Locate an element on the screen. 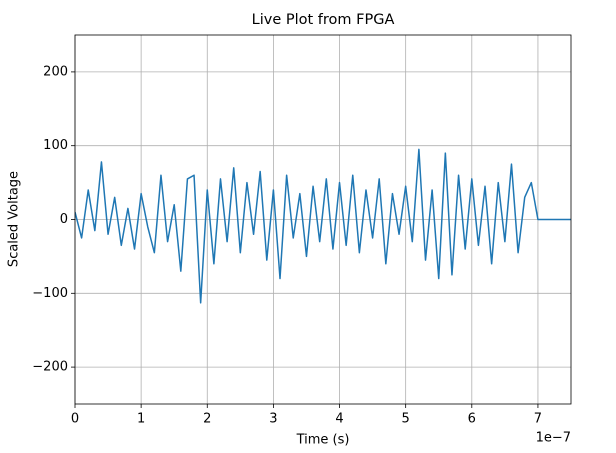  x-tick-label: 2 is located at coordinates (207, 419).